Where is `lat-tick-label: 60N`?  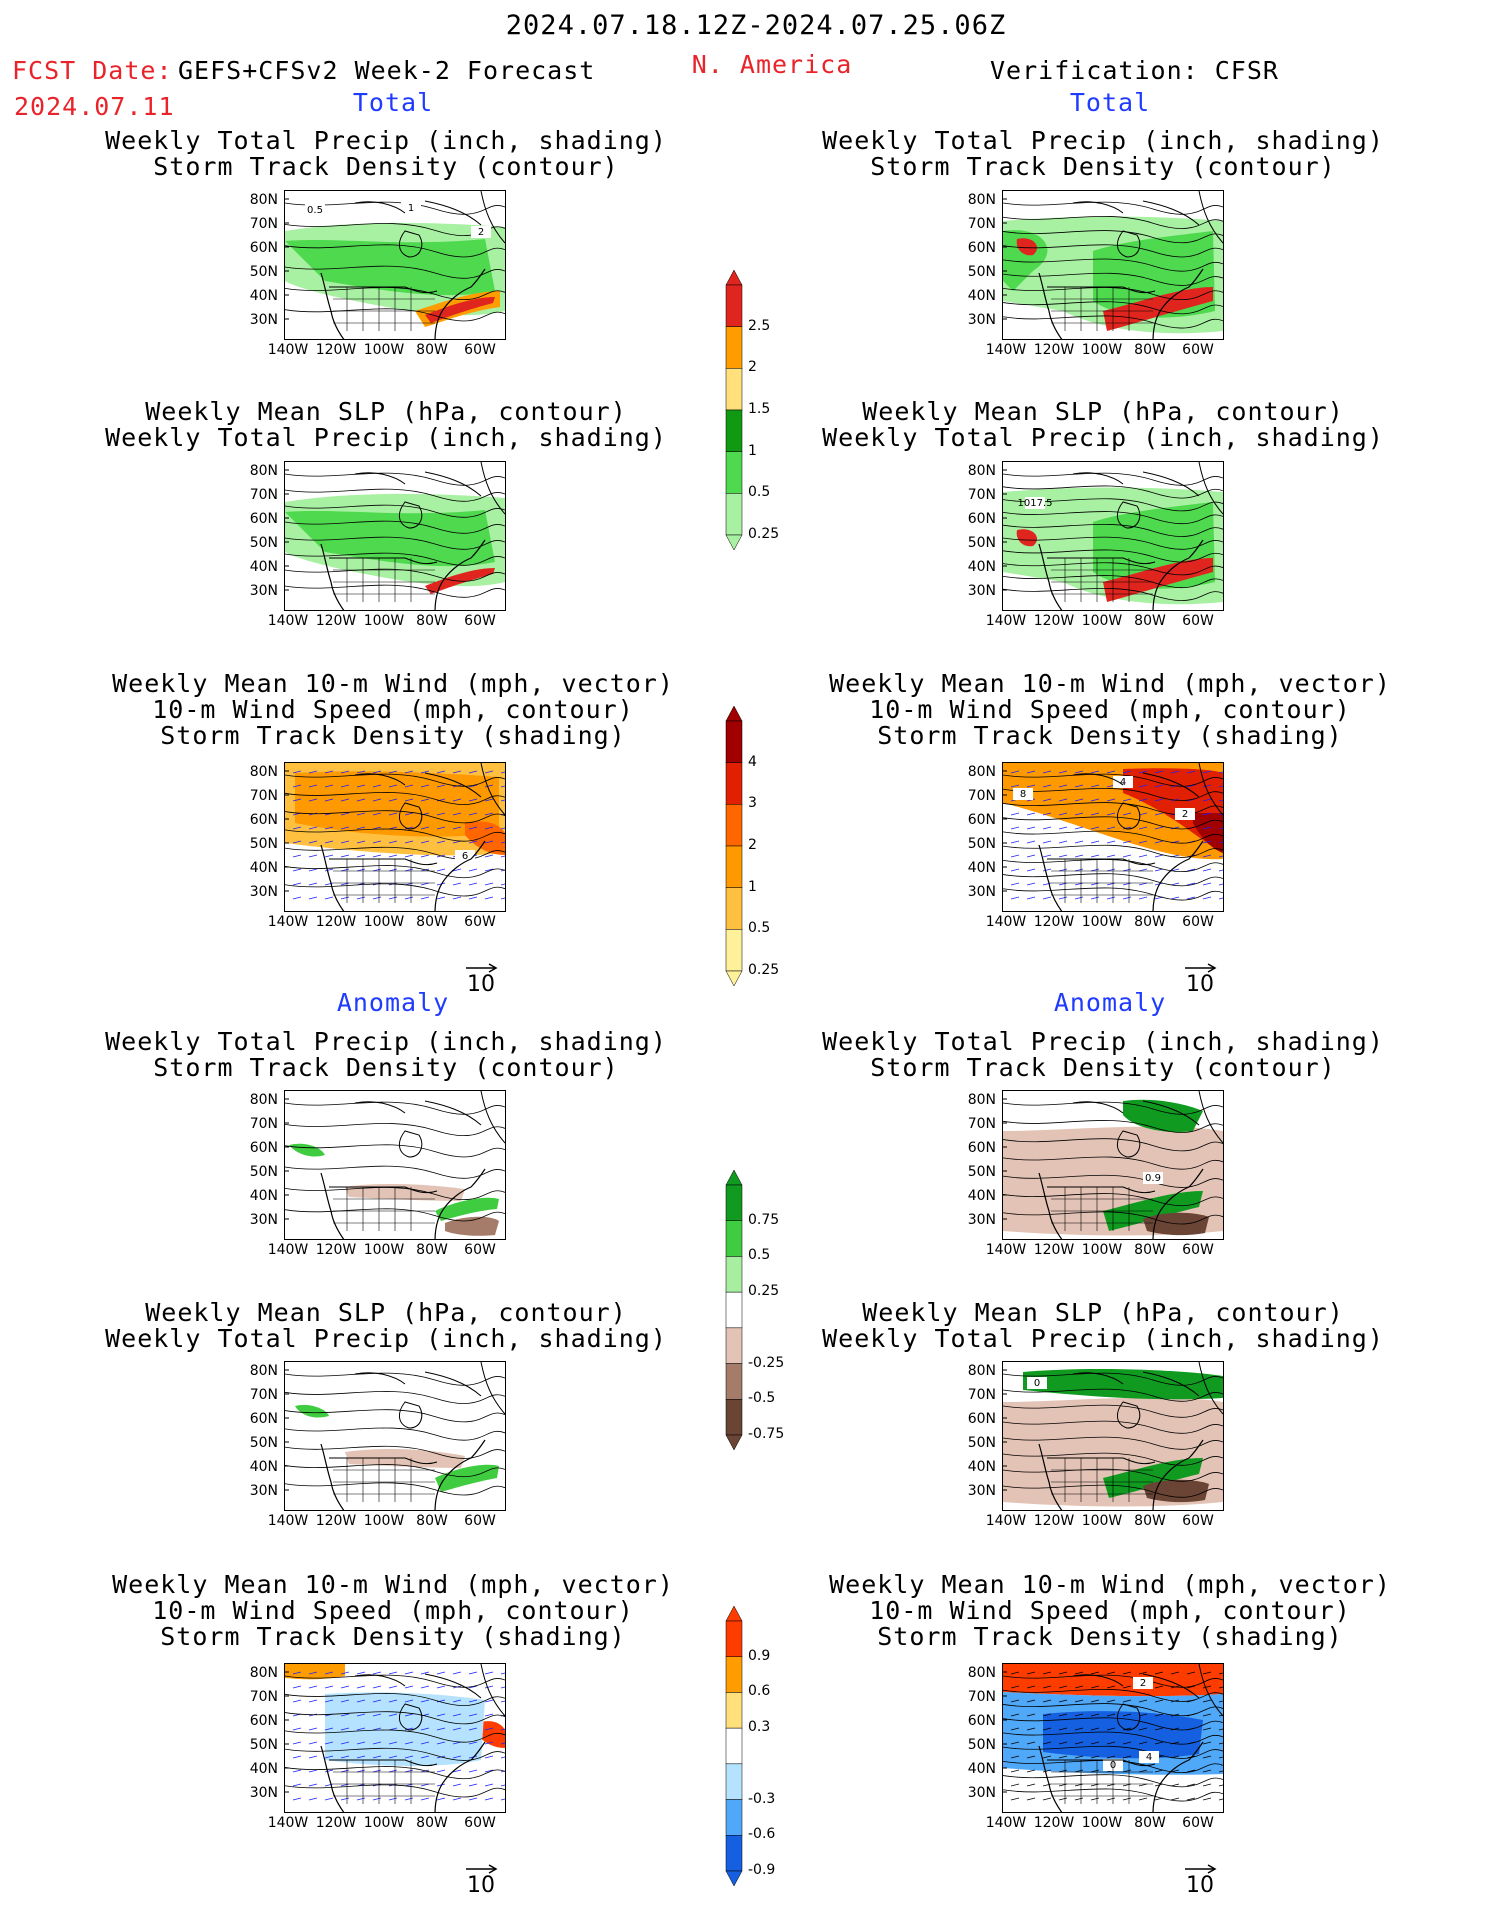 lat-tick-label: 60N is located at coordinates (263, 248).